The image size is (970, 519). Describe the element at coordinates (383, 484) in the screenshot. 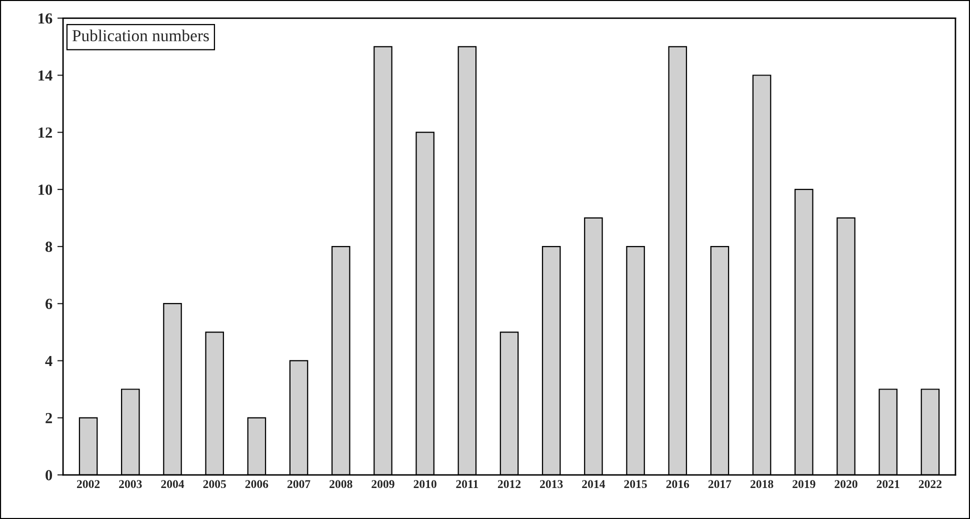

I see `x-tick-label: 2009` at that location.